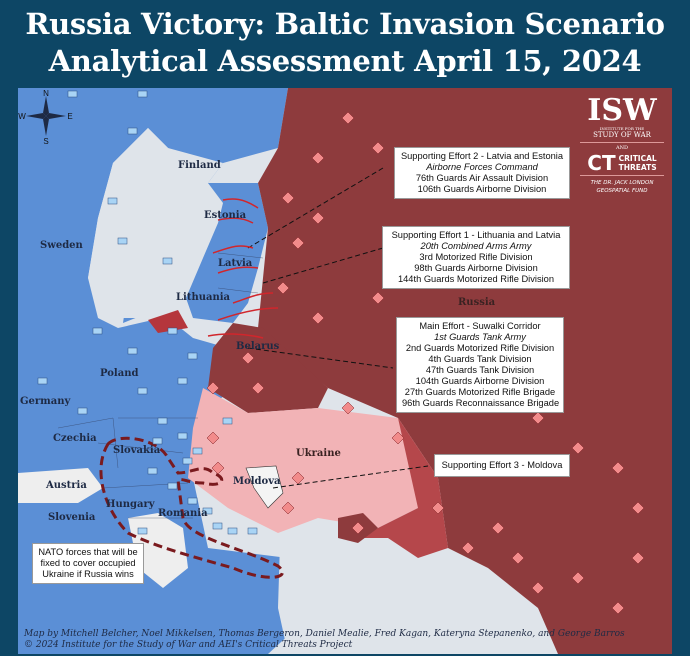 The width and height of the screenshot is (690, 656). I want to click on isw-sub2: STUDY OF WAR, so click(622, 135).